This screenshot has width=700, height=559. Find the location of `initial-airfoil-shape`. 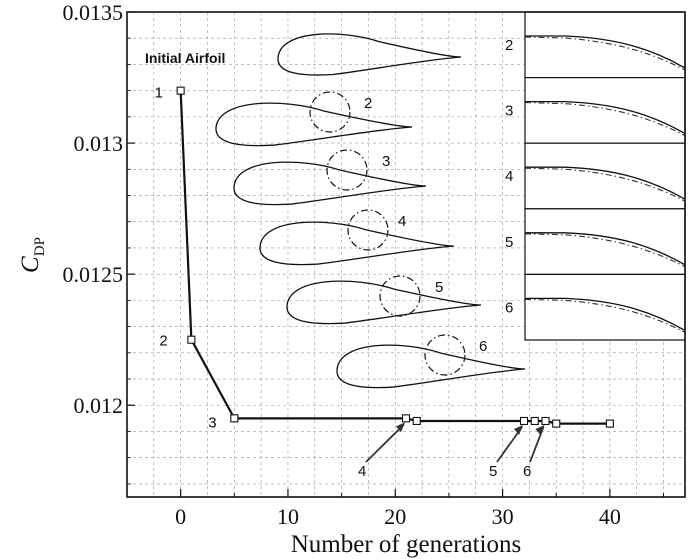

initial-airfoil-shape is located at coordinates (369, 54).